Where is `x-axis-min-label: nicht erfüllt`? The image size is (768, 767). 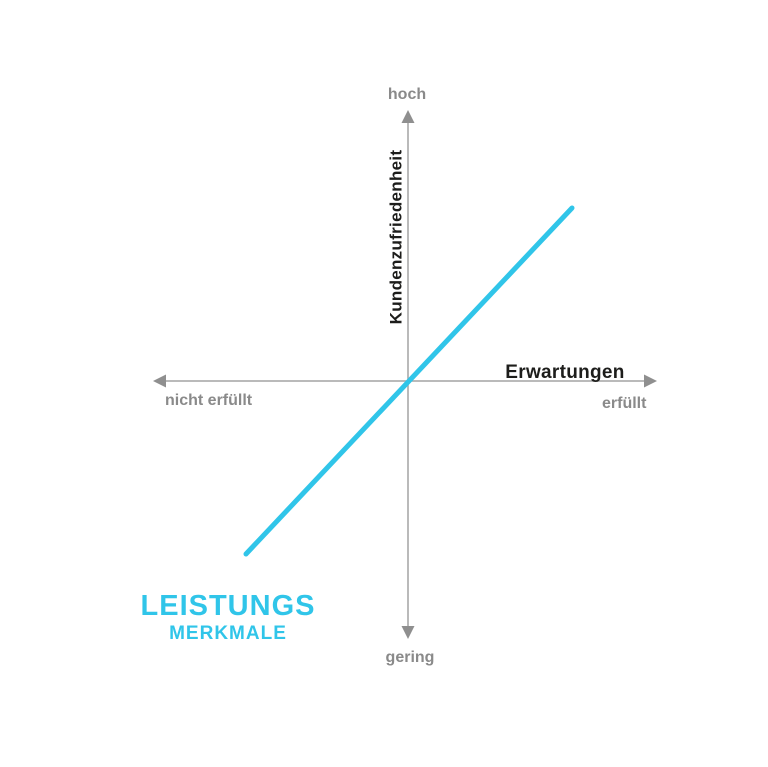 x-axis-min-label: nicht erfüllt is located at coordinates (209, 400).